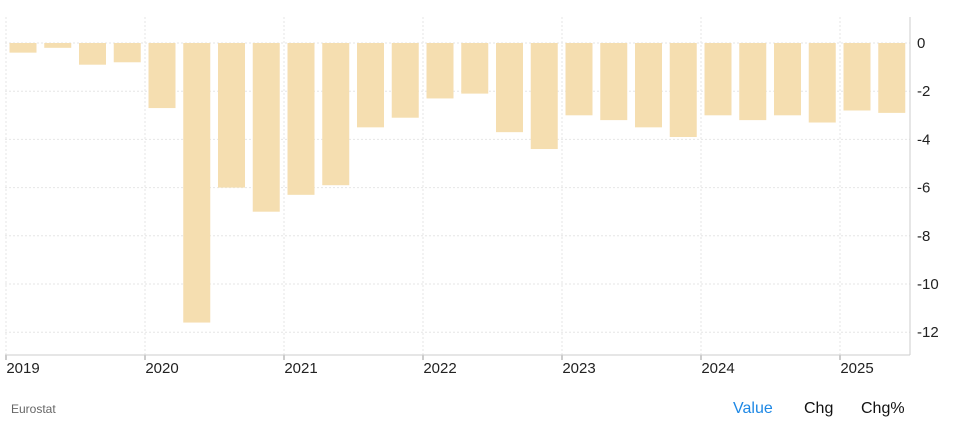 This screenshot has height=439, width=961. What do you see at coordinates (921, 43) in the screenshot?
I see `y-tick-label: 0` at bounding box center [921, 43].